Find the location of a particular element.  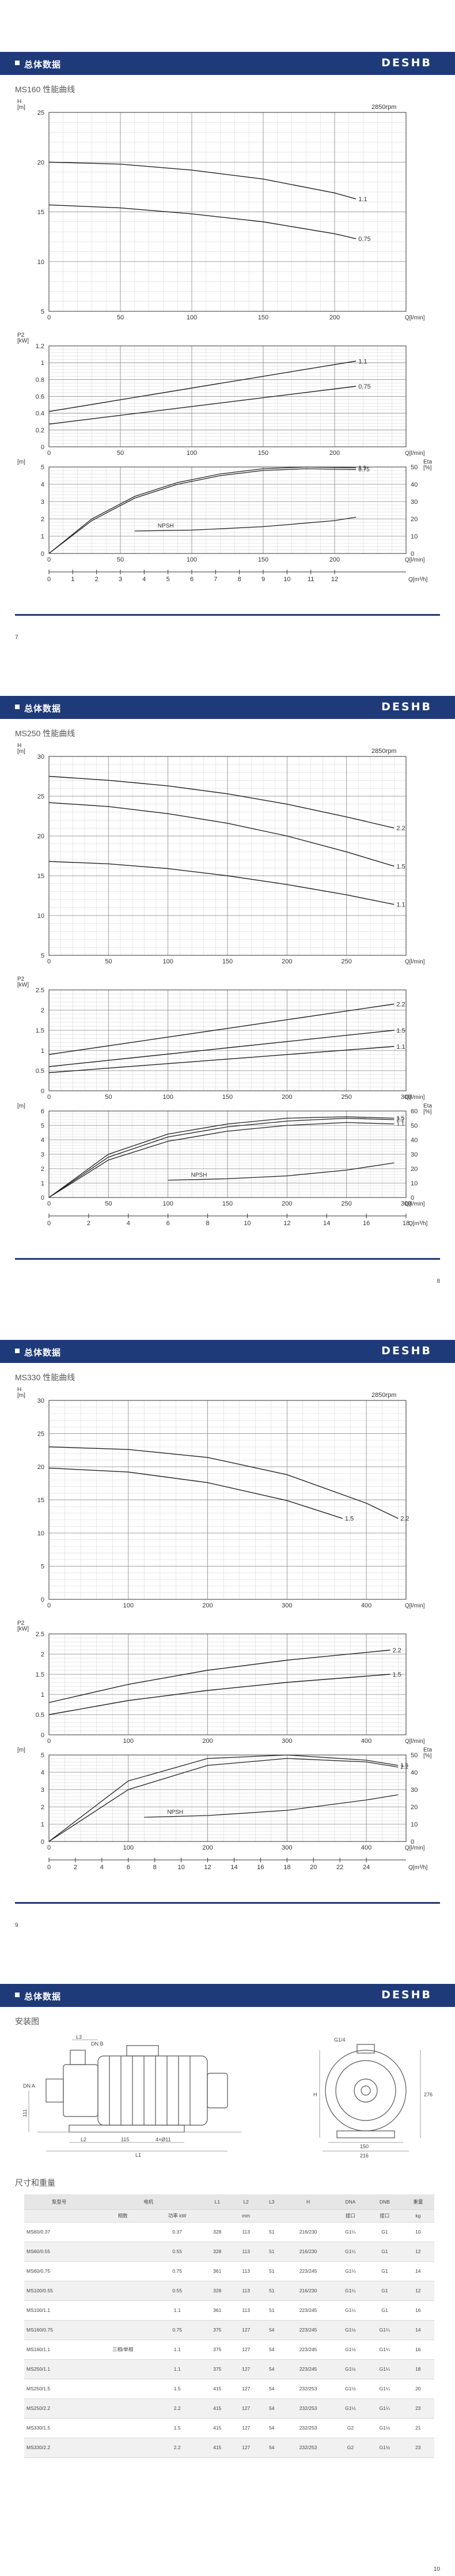

table-cell: 223/245 is located at coordinates (308, 2330).